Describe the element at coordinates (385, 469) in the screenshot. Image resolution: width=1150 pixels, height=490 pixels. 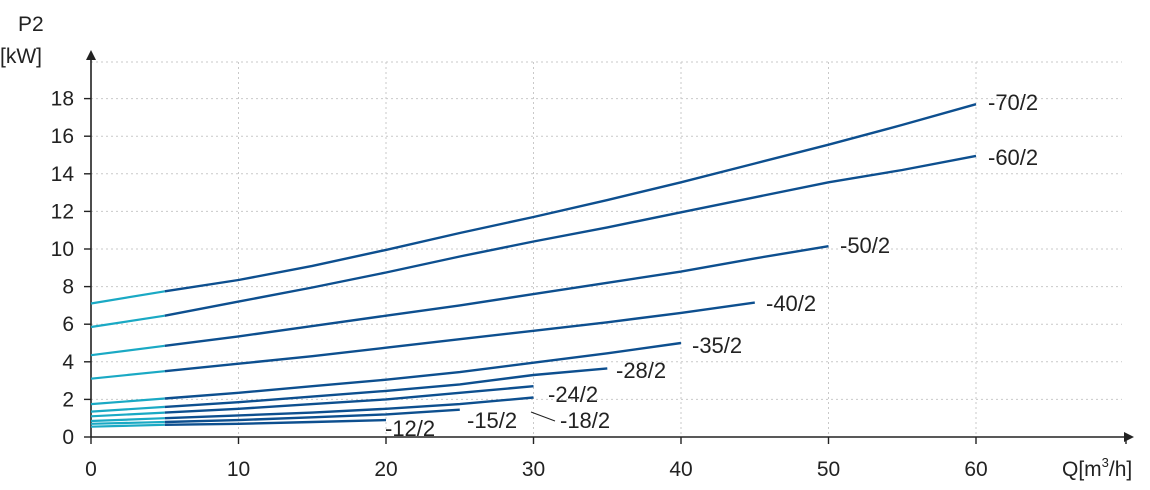
I see `x-tick-label-20: 20` at that location.